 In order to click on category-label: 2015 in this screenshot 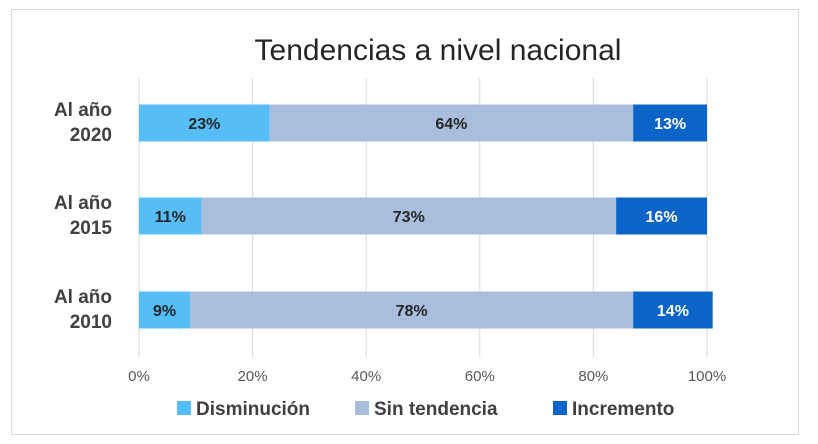, I will do `click(91, 228)`.